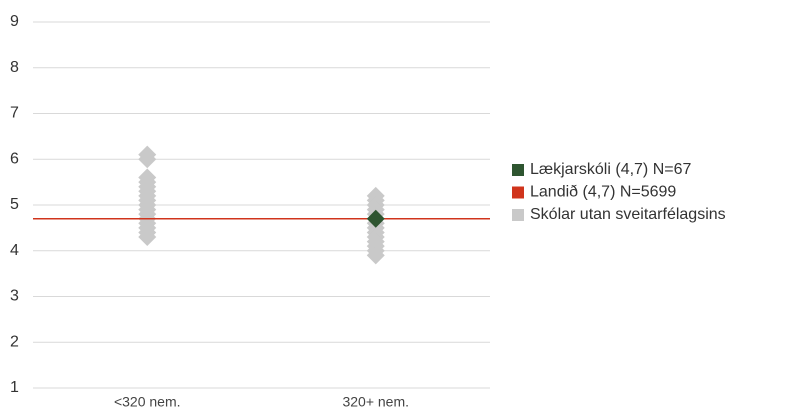 This screenshot has width=789, height=410. Describe the element at coordinates (14, 341) in the screenshot. I see `y-tick-label: 2` at that location.